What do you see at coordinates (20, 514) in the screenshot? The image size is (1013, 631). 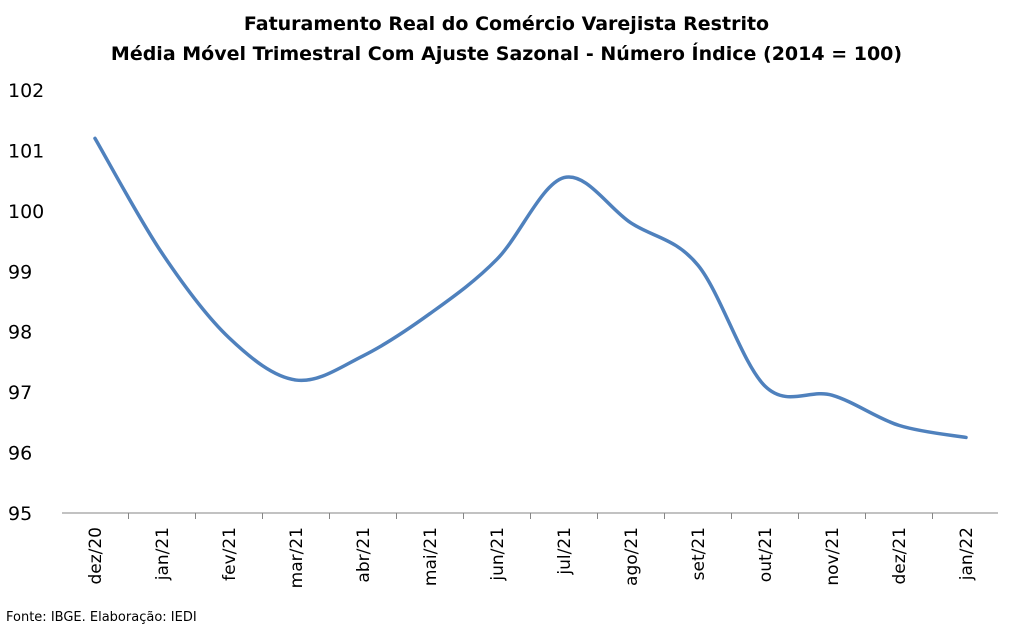 I see `y-tick-label: 95` at bounding box center [20, 514].